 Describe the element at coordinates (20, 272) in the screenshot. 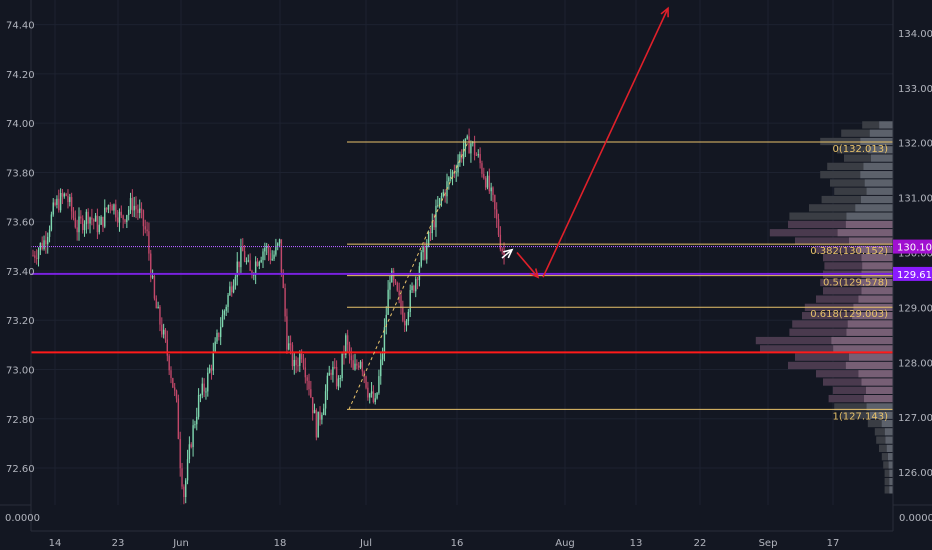

I see `left-axis-tick: 73.40` at that location.